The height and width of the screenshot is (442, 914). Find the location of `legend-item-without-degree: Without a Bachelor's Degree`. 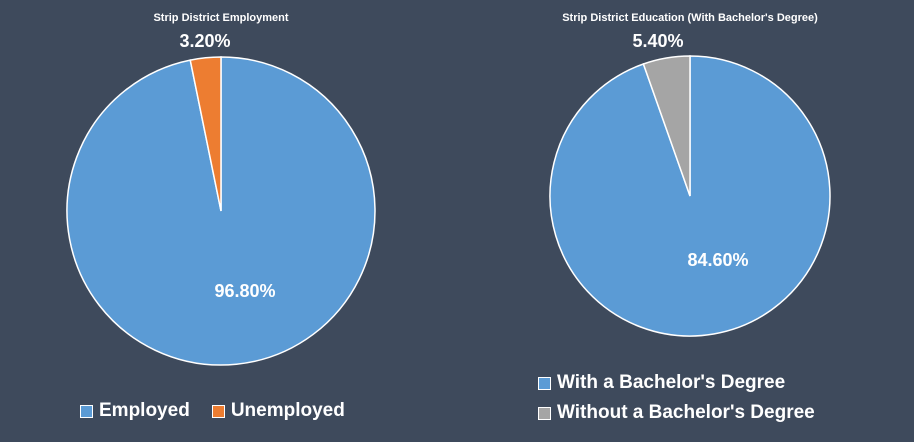

legend-item-without-degree: Without a Bachelor's Degree is located at coordinates (676, 413).